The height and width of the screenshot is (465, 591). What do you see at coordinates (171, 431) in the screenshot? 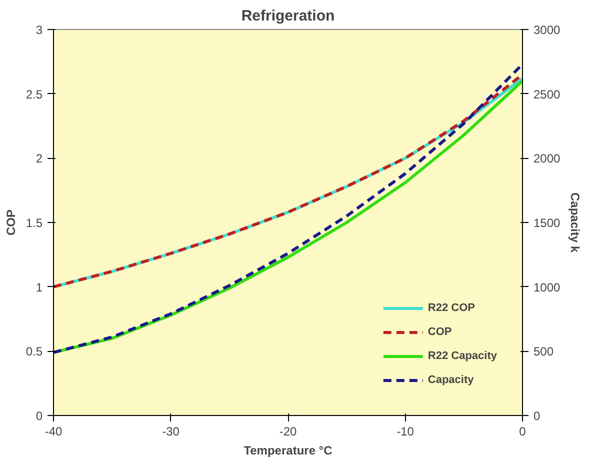
I see `x-tick-label: -30` at bounding box center [171, 431].